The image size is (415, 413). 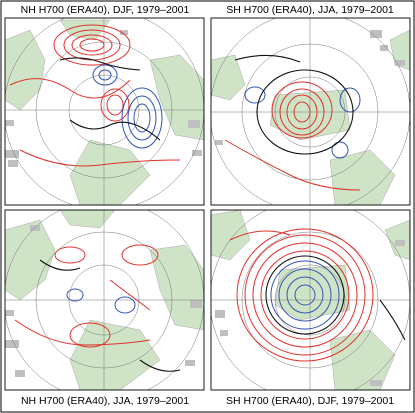 I want to click on panel-title: NH H700 (ERA40), DJF, 1979–2001, so click(x=105, y=10).